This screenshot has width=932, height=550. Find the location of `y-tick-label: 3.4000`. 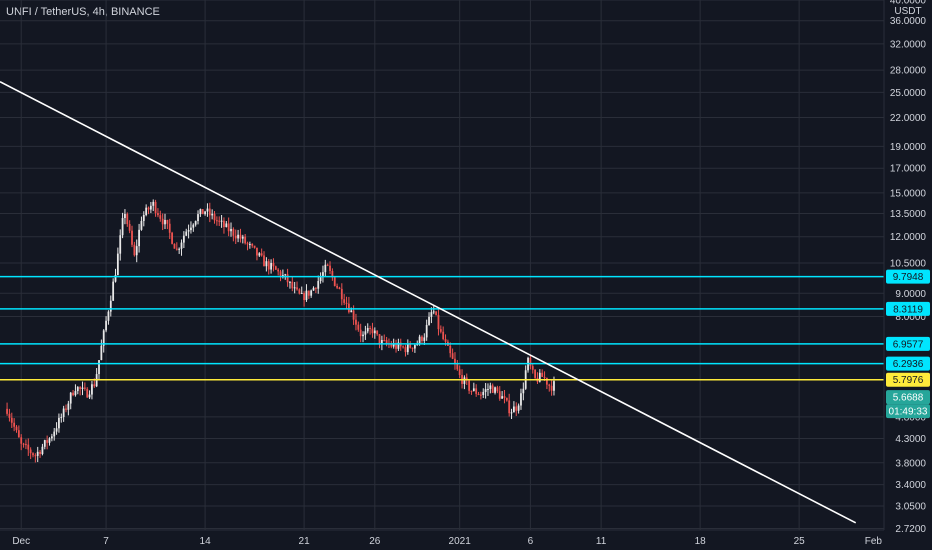

y-tick-label: 3.4000 is located at coordinates (910, 485).